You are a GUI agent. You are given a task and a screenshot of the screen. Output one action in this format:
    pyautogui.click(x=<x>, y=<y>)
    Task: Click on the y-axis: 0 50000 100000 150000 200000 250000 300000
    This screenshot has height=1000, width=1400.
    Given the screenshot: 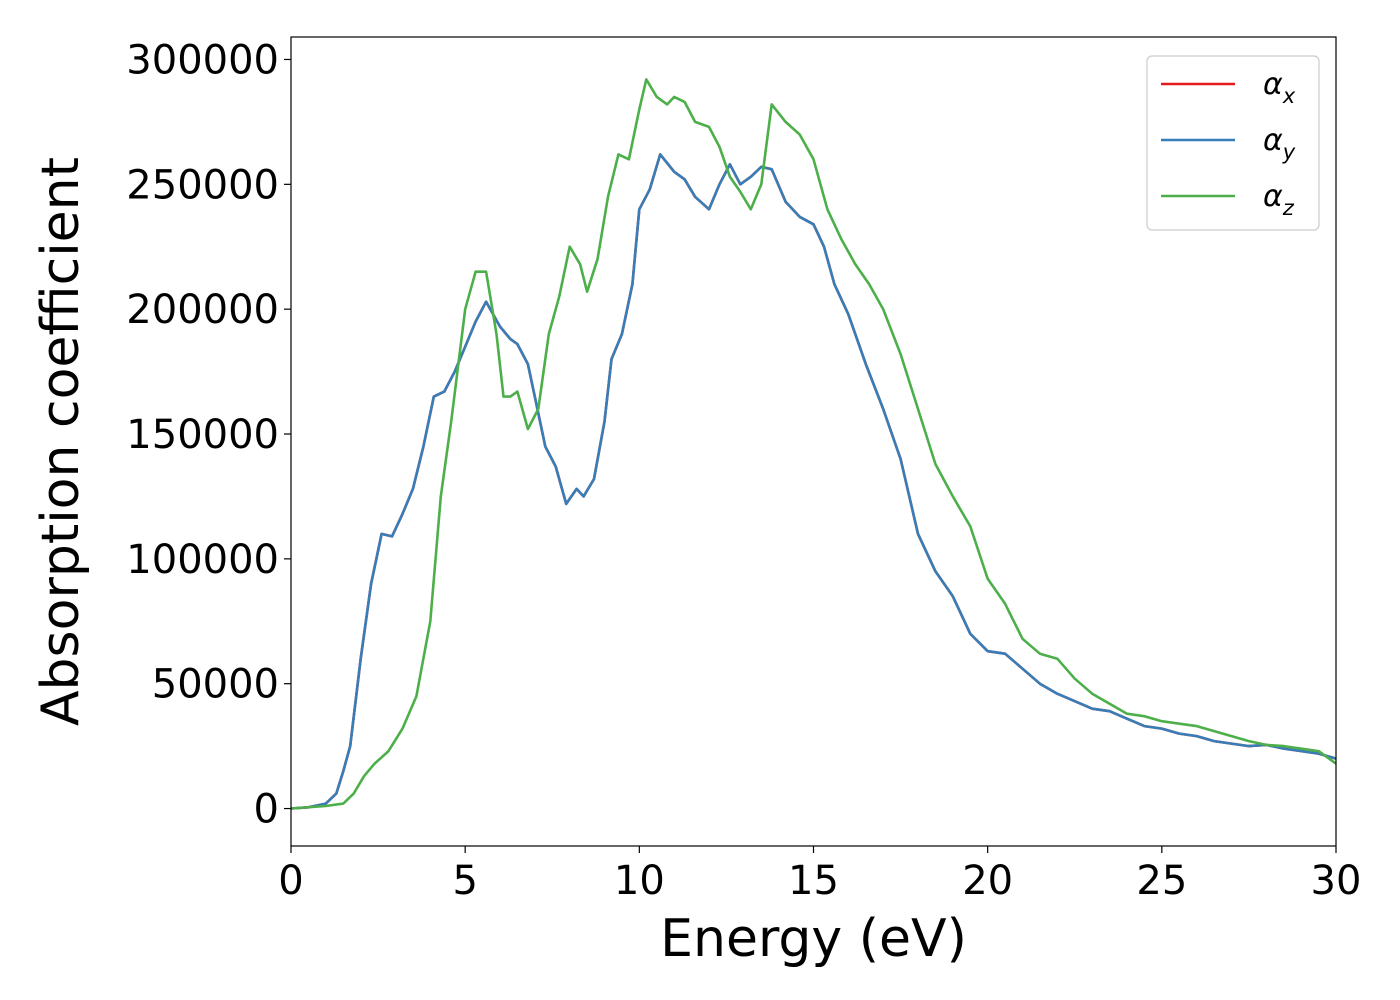 What is the action you would take?
    pyautogui.click(x=208, y=435)
    